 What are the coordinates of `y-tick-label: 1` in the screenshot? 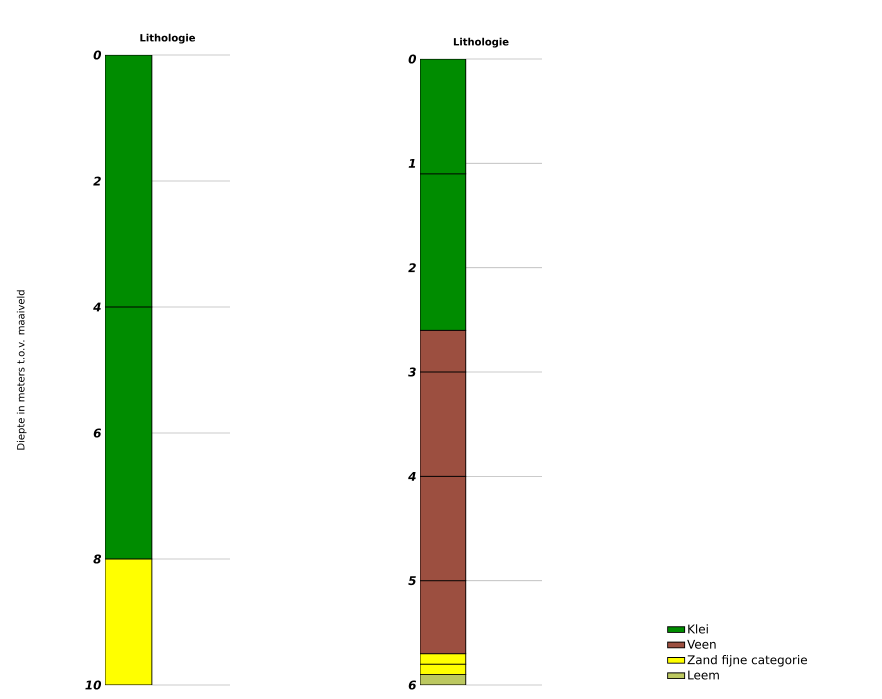 It's located at (412, 163).